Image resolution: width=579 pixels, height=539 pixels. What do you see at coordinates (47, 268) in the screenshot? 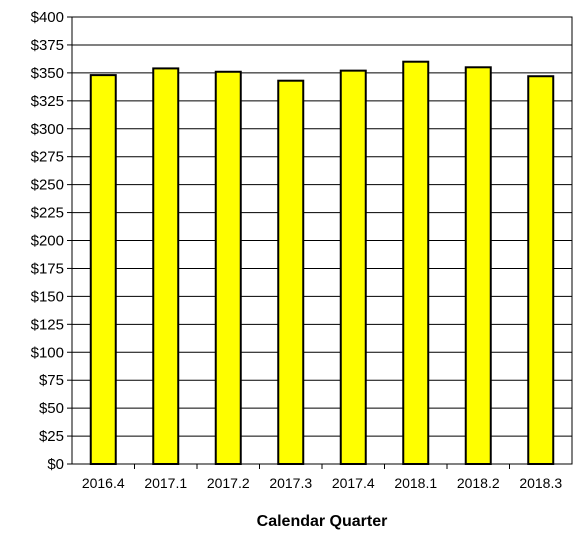
I see `y-tick-label: $175` at bounding box center [47, 268].